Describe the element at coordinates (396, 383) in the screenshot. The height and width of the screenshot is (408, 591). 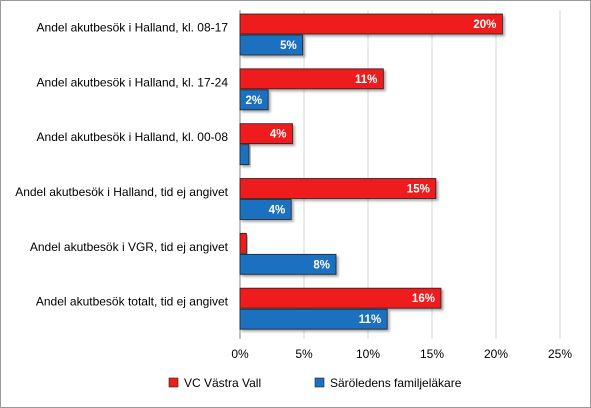
I see `legend-label: Säröledens familjeläkare` at that location.